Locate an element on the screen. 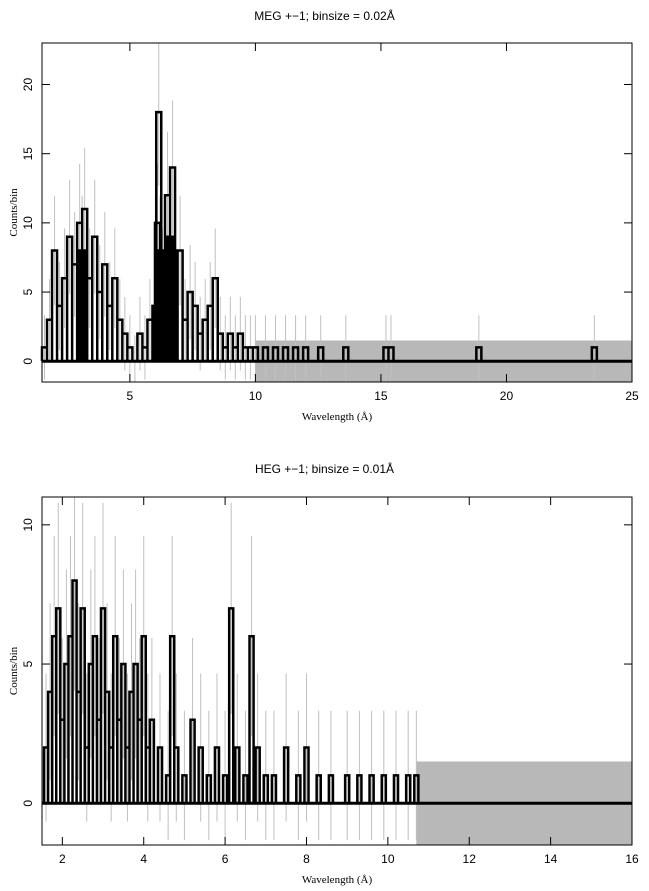 This screenshot has width=649, height=891. chart-1-y-tick-label: 5 is located at coordinates (28, 291).